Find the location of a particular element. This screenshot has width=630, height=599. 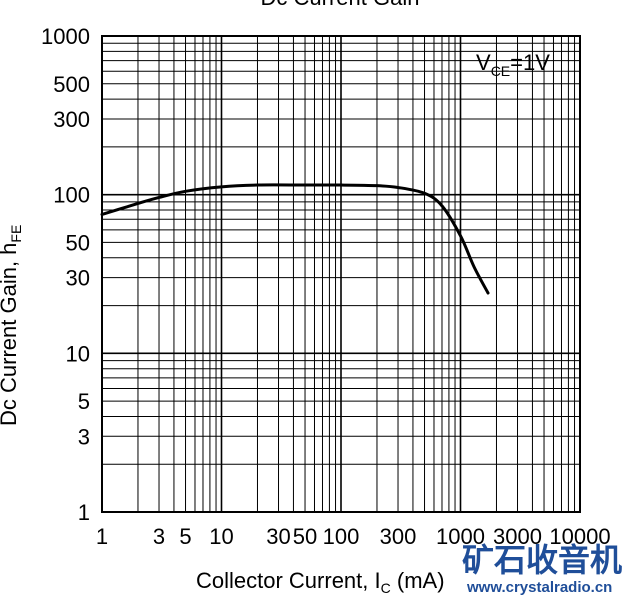

y-axis-label-main: Dc Current Gain, h is located at coordinates (10, 334).